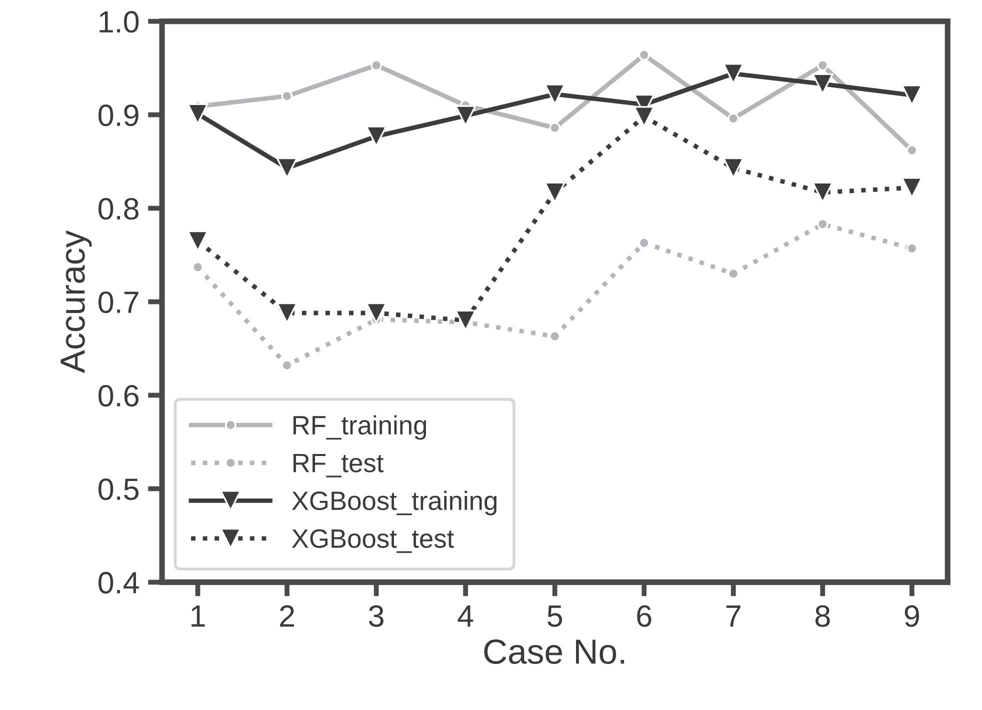 The image size is (982, 710). Describe the element at coordinates (118, 395) in the screenshot. I see `y-tick-label: 0.6` at that location.